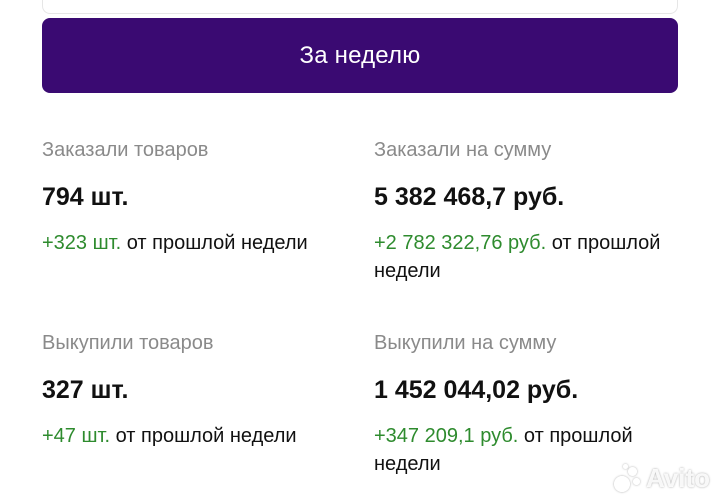  I want to click on stat-value: 327 шт., so click(85, 390).